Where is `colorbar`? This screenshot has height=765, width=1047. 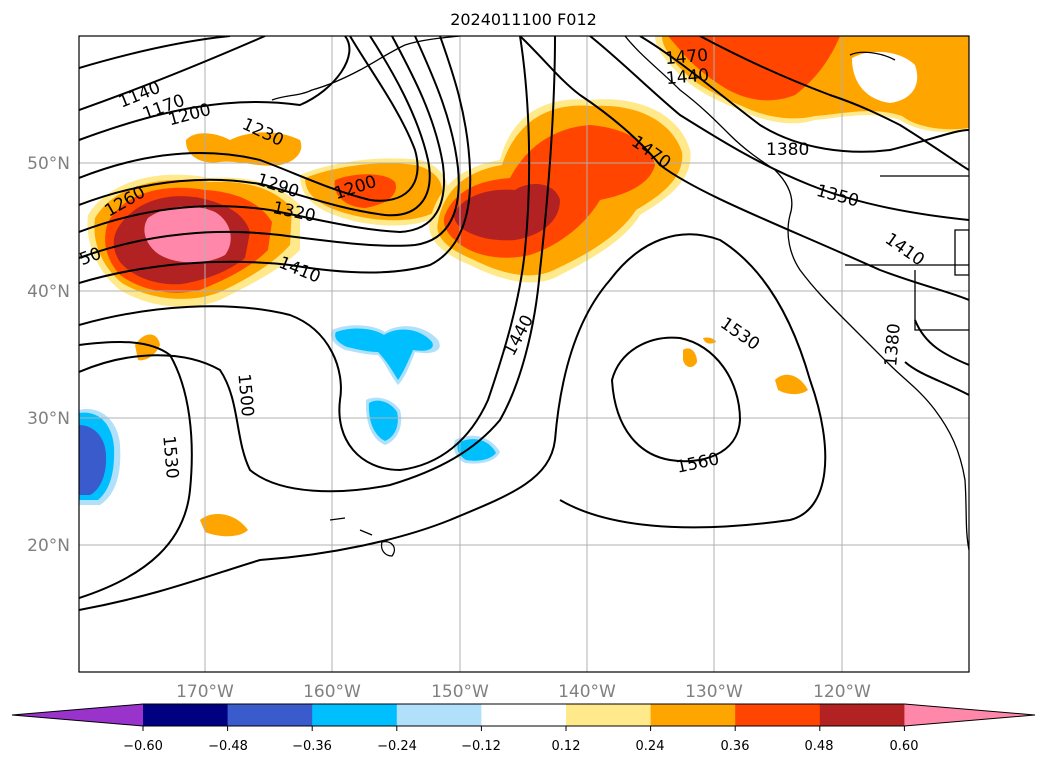 colorbar is located at coordinates (523, 717).